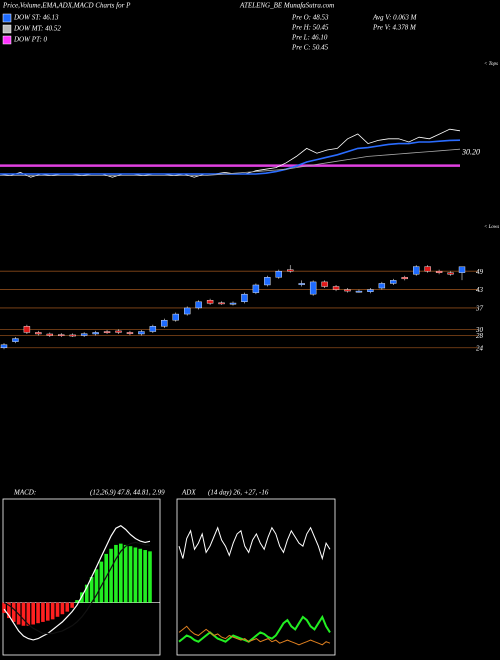 Image resolution: width=500 pixels, height=660 pixels. I want to click on title-left: Price,Volume,EMA,ADX,MACD Charts for P, so click(66, 6).